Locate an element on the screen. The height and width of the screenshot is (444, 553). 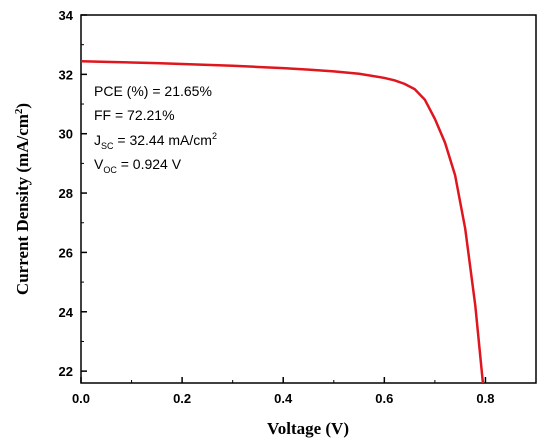
y-tick-label: 26 is located at coordinates (66, 252).